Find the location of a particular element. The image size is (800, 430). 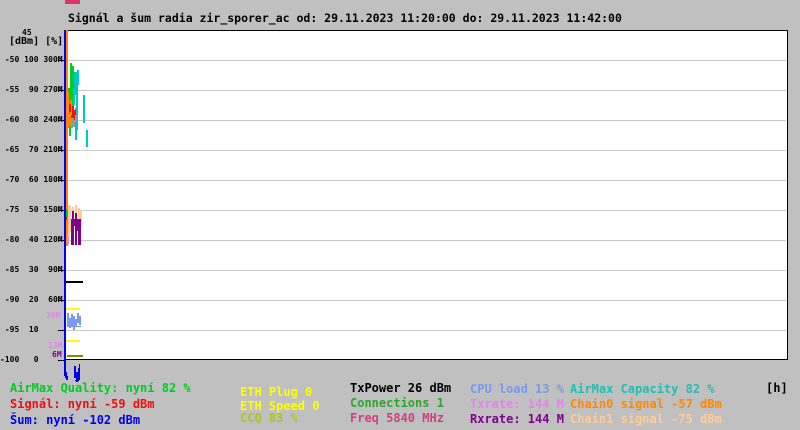

legend-item: AirMax Quality: nyní 82 % is located at coordinates (100, 388).